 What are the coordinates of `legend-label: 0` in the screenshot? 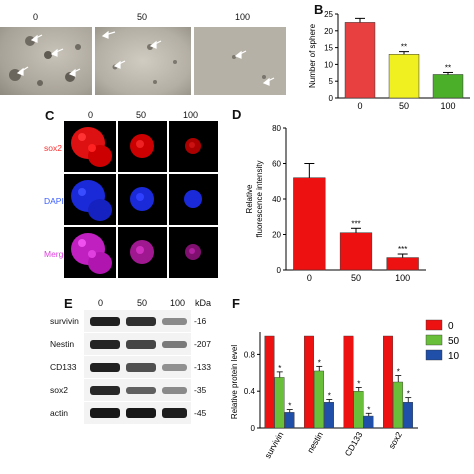 It's located at (451, 326).